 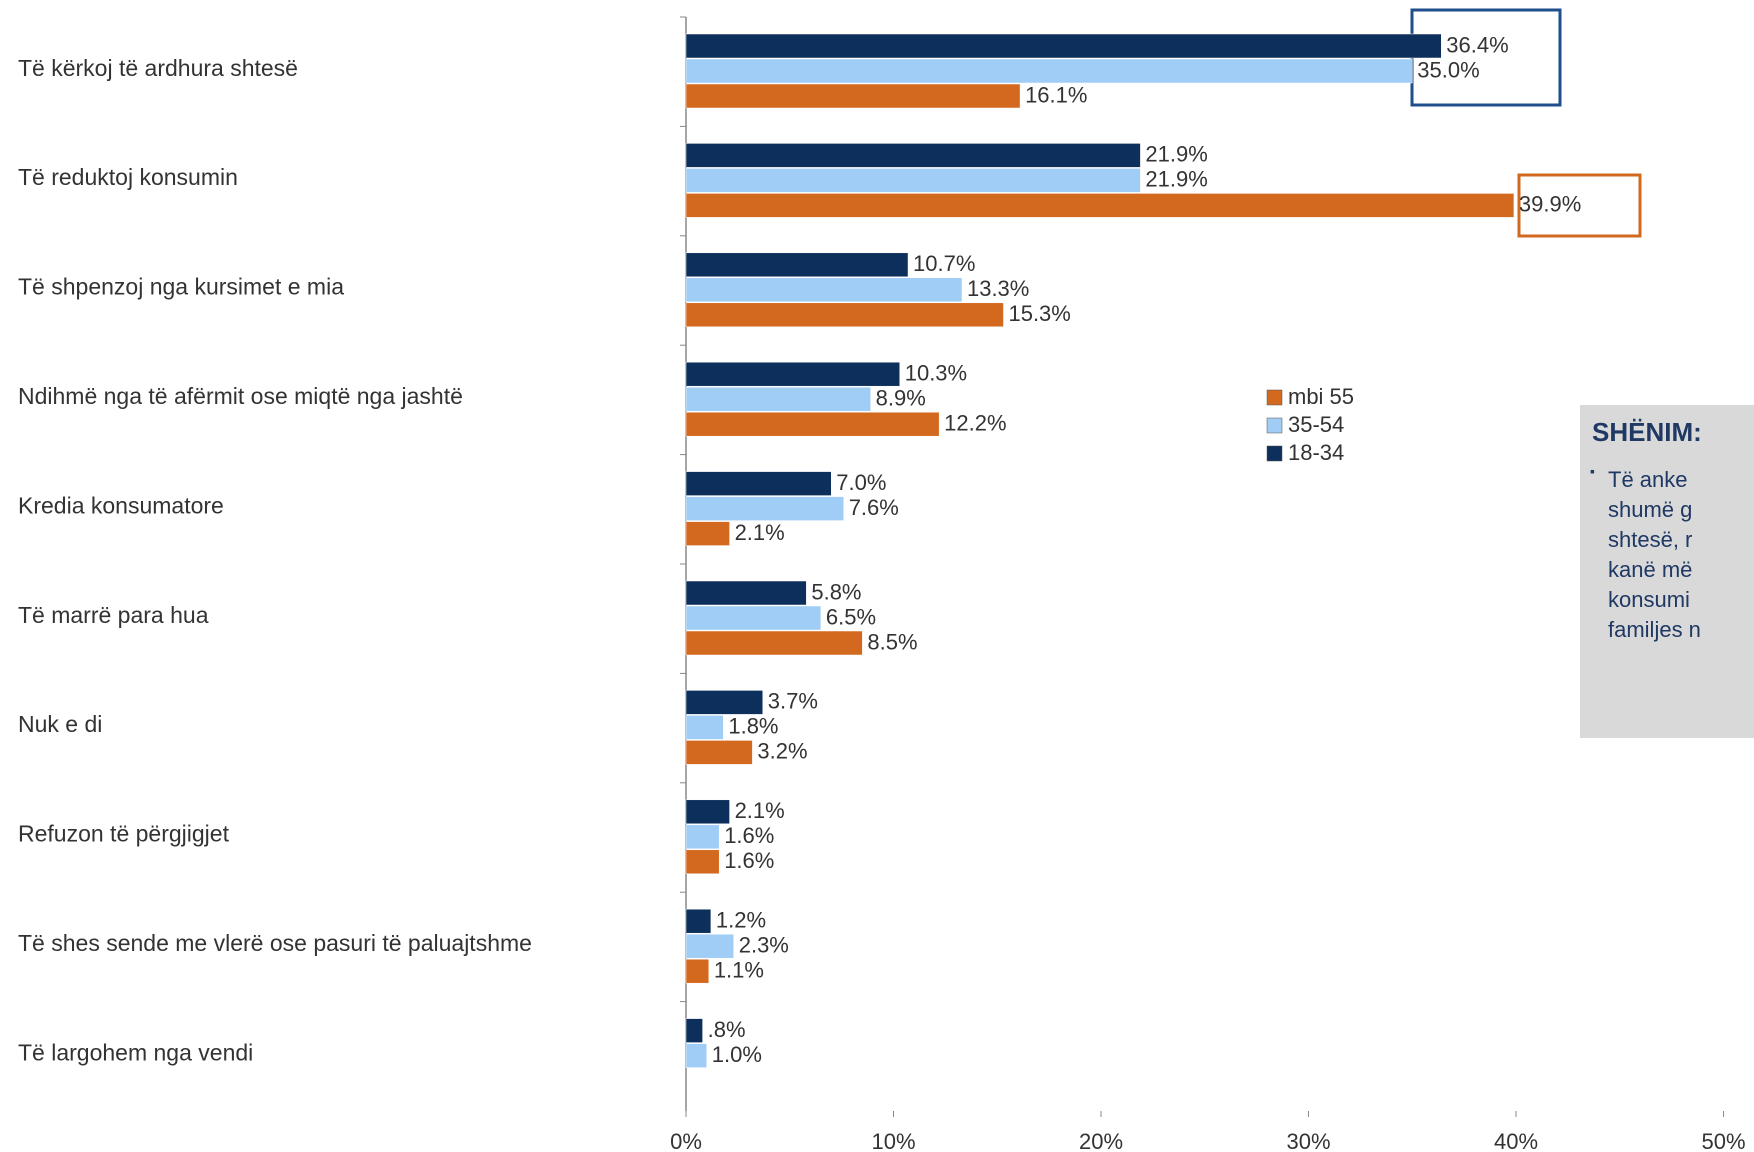 I want to click on x-tick-label: 0%, so click(x=686, y=1140).